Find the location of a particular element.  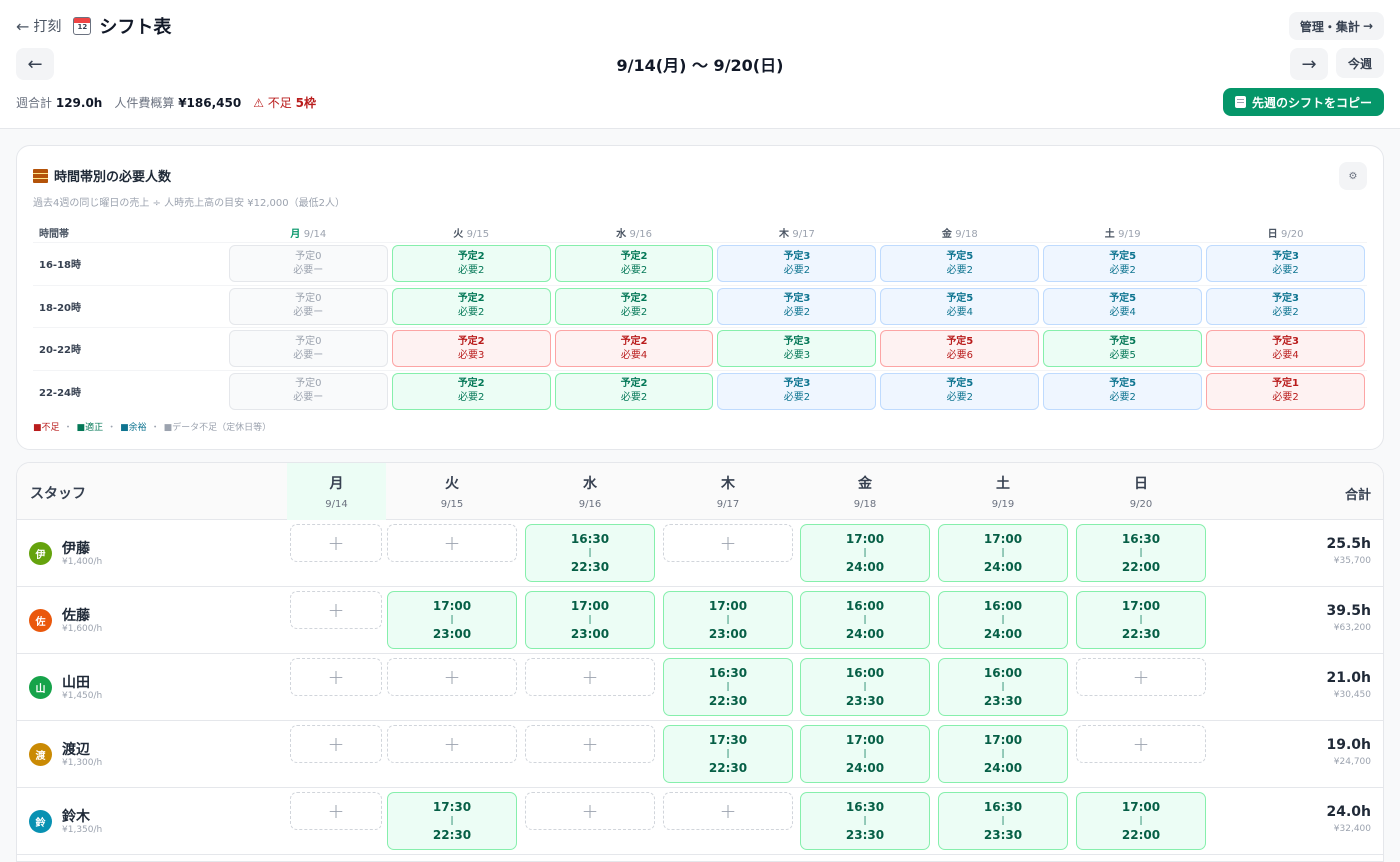

brick-icon is located at coordinates (40, 175).